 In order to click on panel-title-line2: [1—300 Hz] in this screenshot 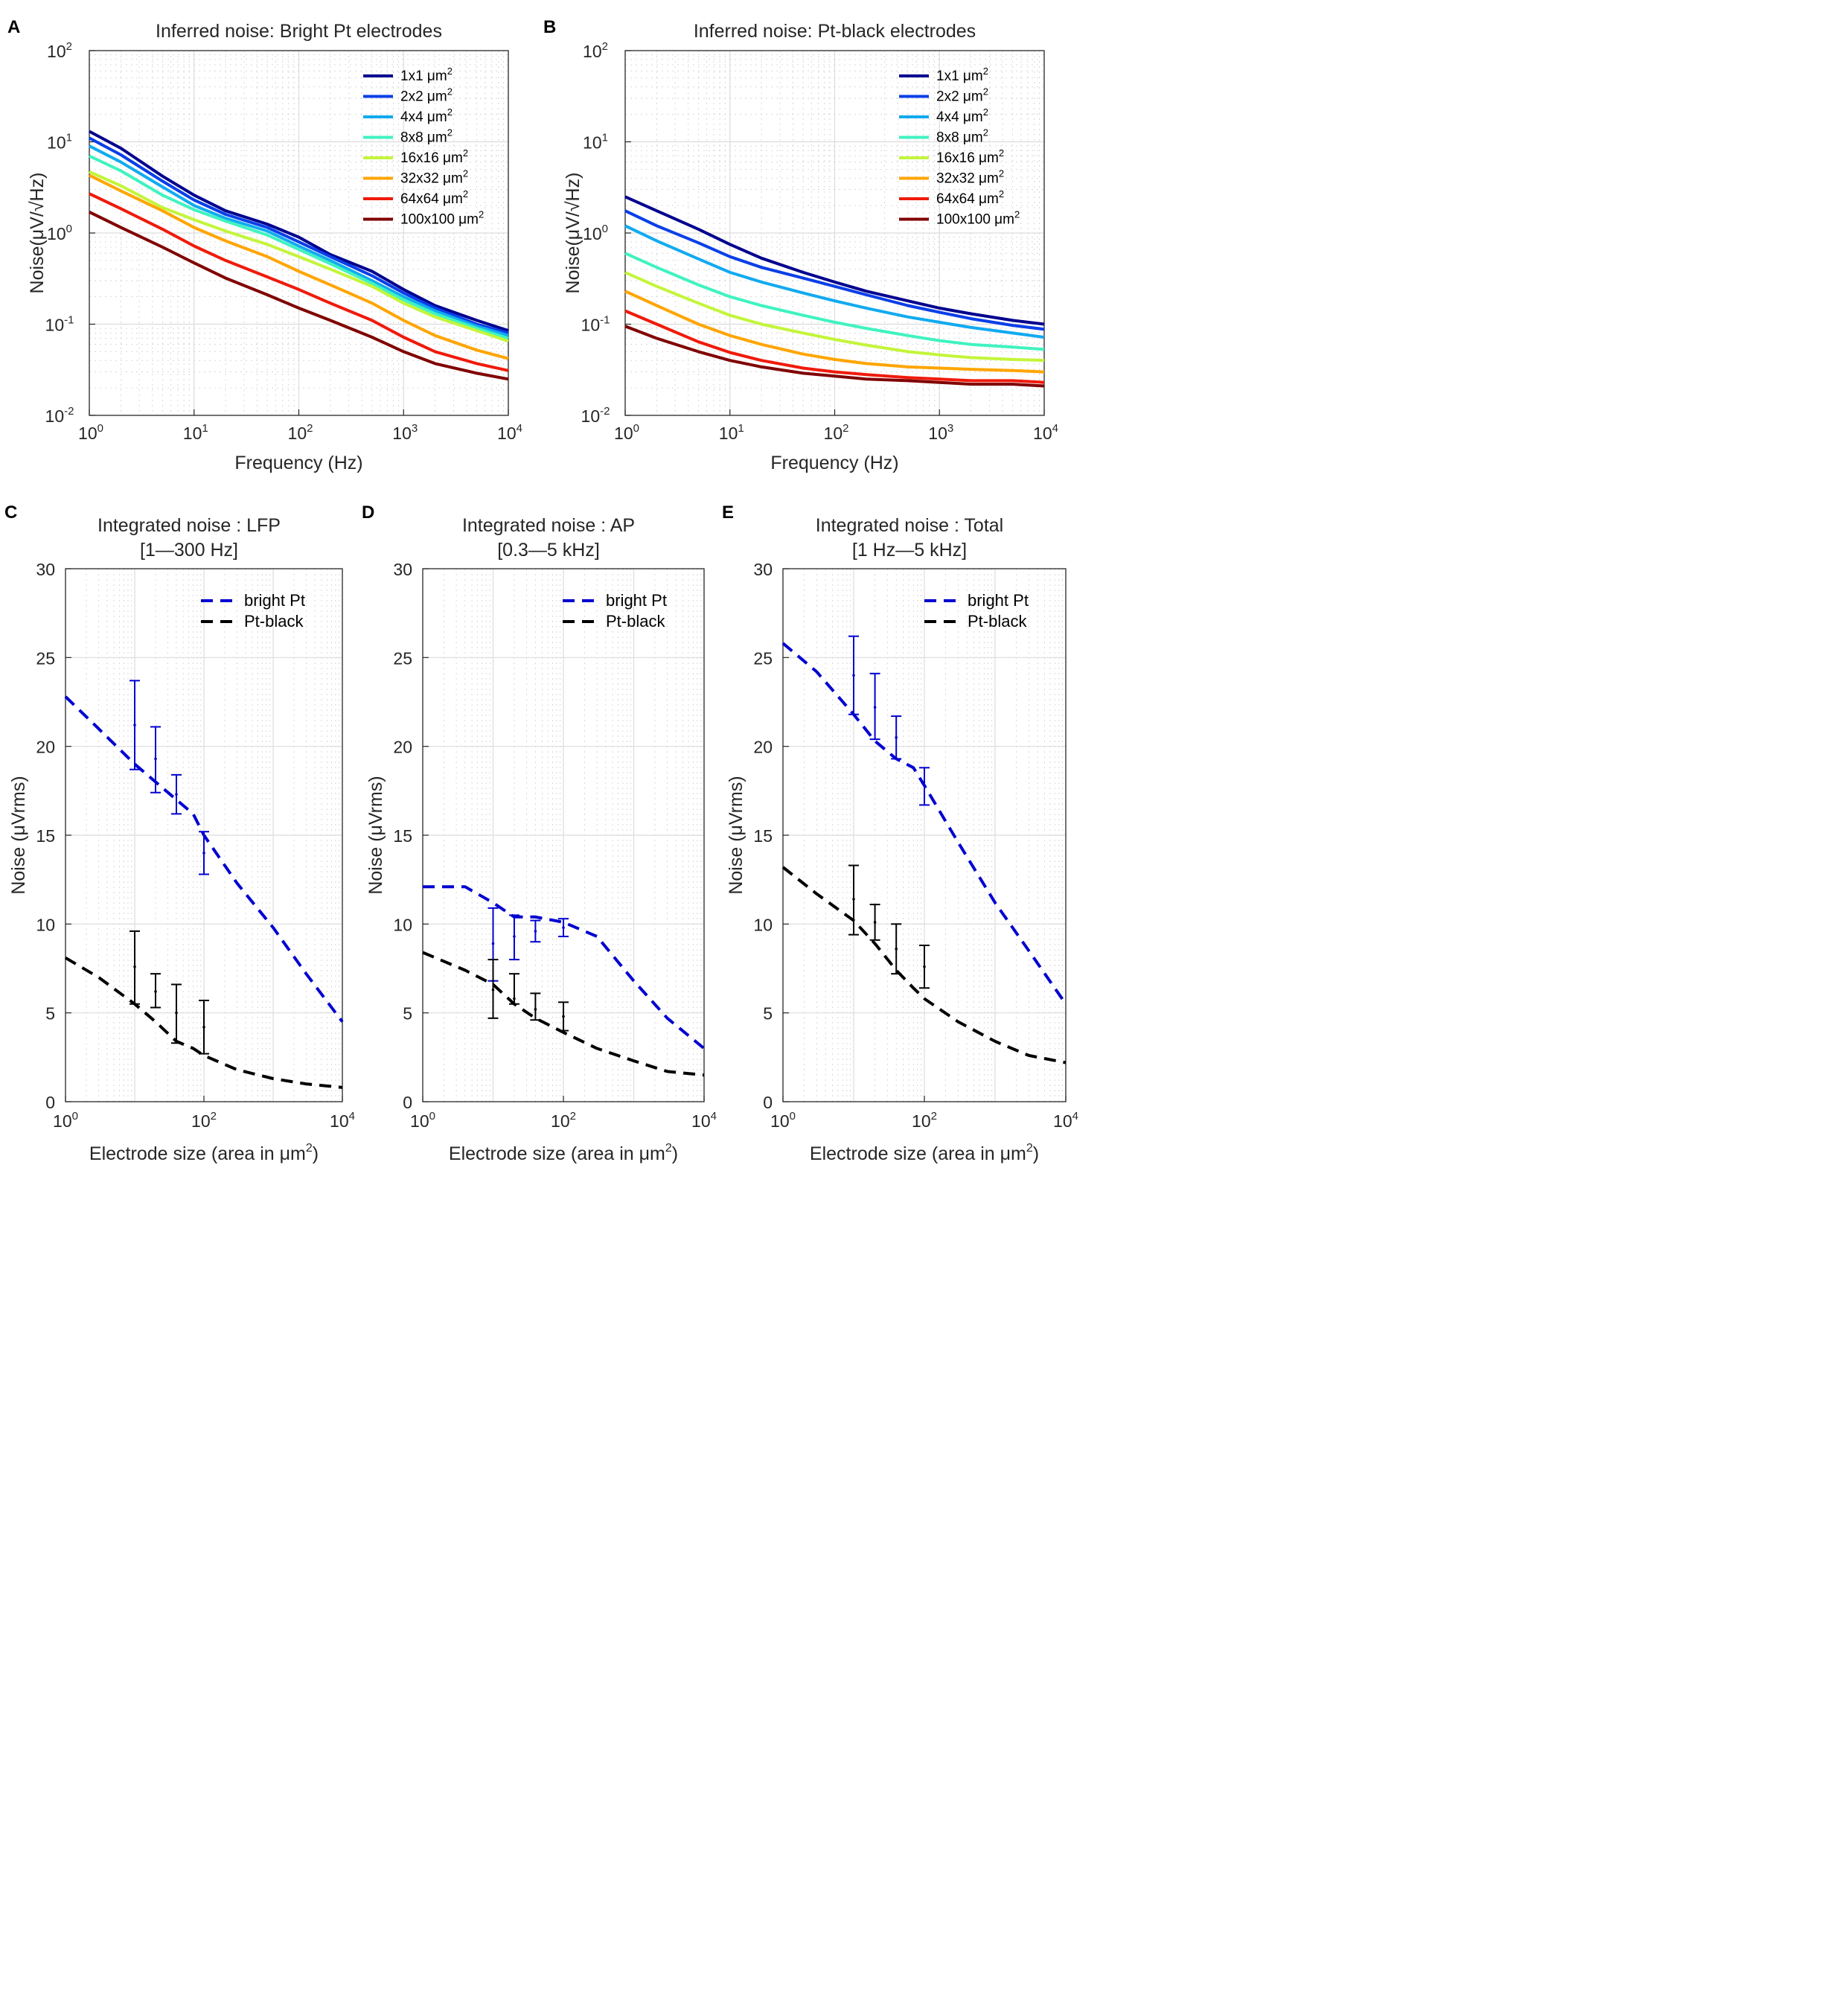, I will do `click(189, 550)`.